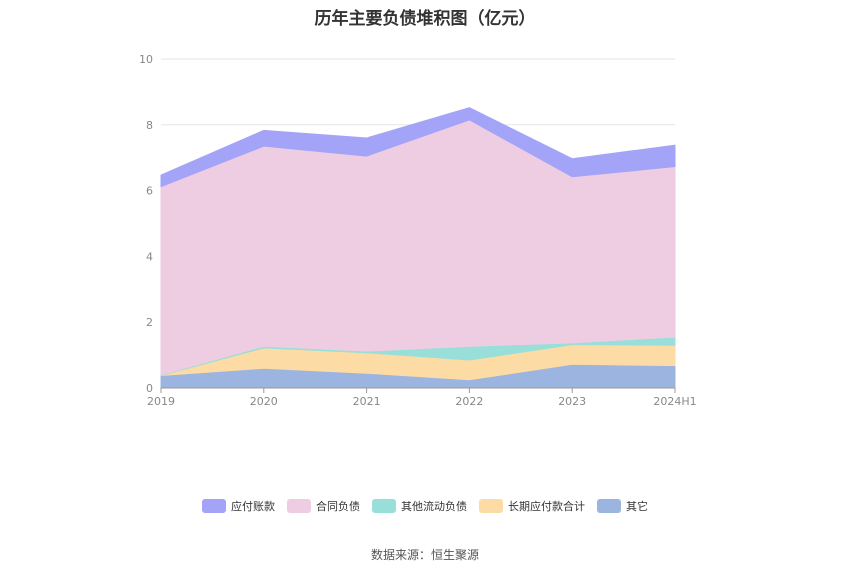  I want to click on chart-title: 历年主要负债堆积图（亿元）, so click(425, 19).